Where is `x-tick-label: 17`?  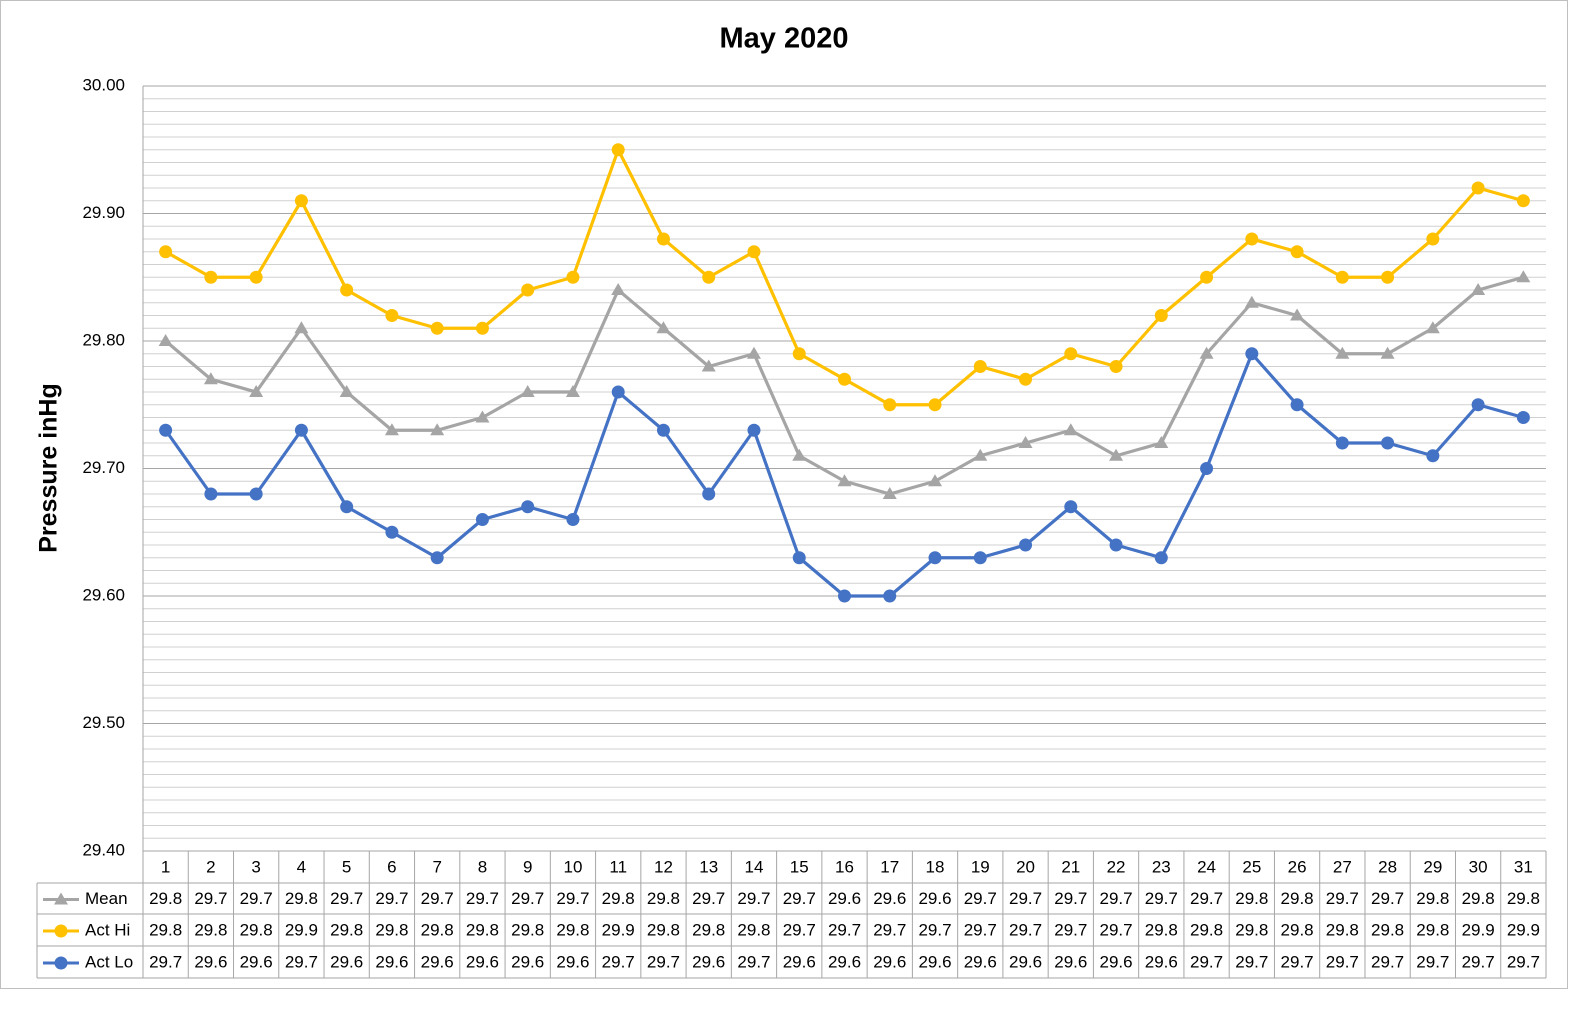
x-tick-label: 17 is located at coordinates (889, 866).